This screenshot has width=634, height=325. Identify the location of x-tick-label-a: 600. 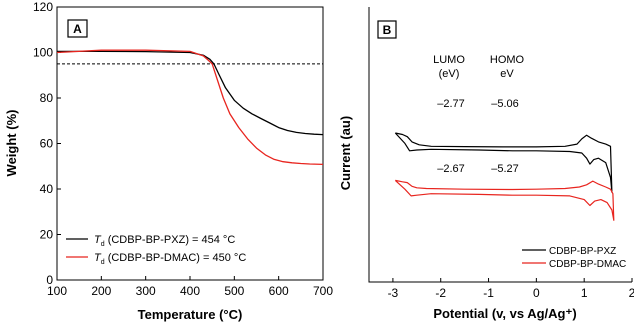
(279, 291).